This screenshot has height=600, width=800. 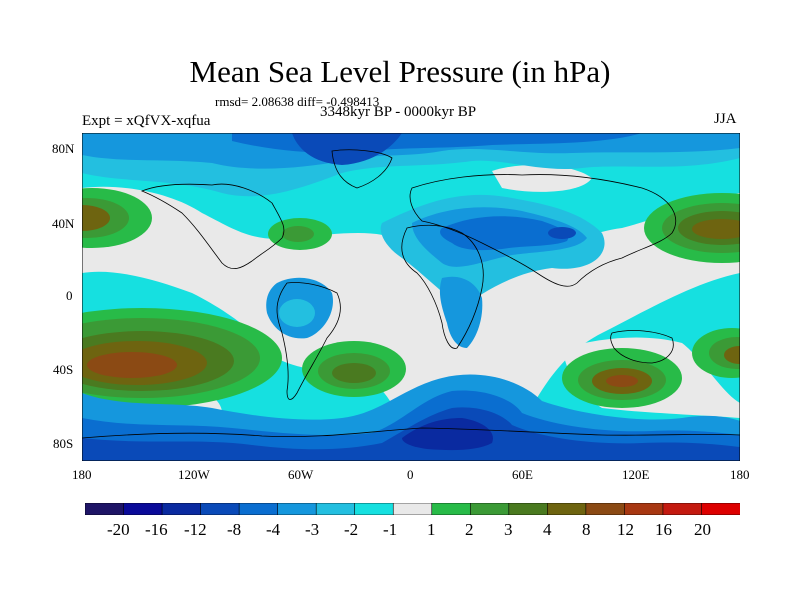 What do you see at coordinates (156, 529) in the screenshot?
I see `colorbar-label: -16` at bounding box center [156, 529].